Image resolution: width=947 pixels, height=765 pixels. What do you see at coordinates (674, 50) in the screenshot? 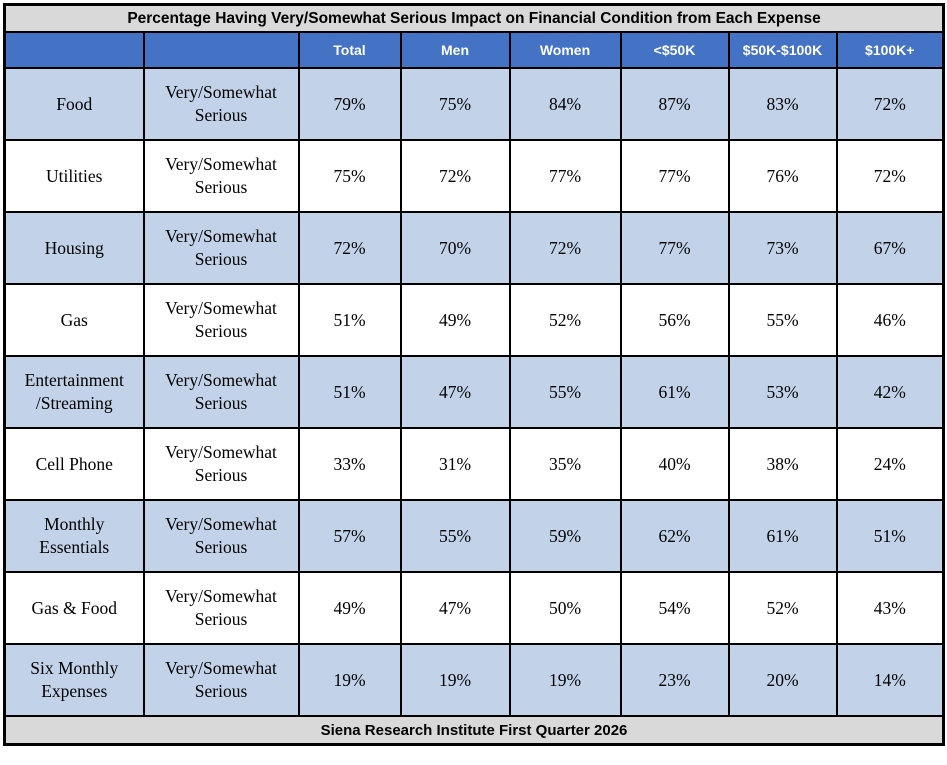
I see `header-cell-under-50k: <$50K` at bounding box center [674, 50].